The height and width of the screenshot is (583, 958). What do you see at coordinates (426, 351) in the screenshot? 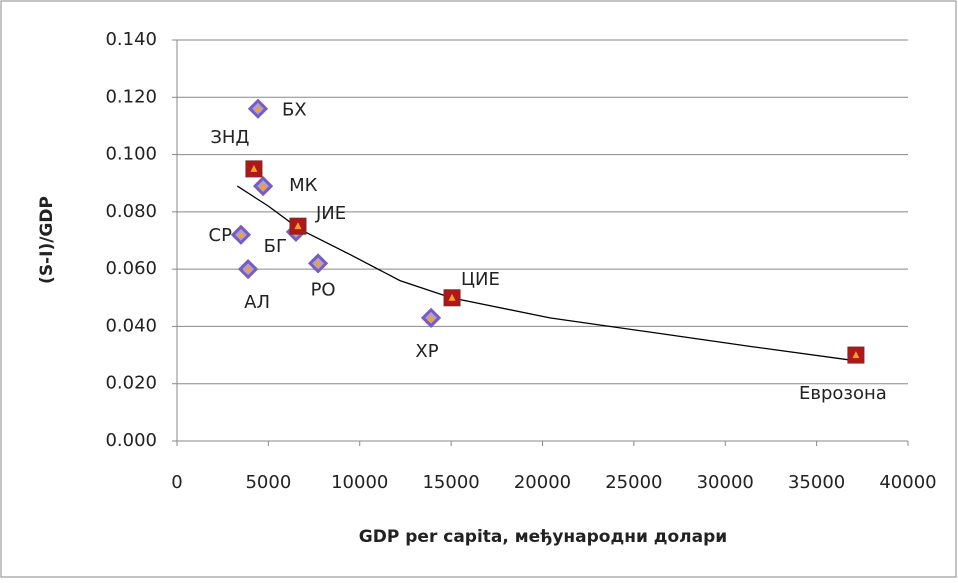
I see `point-label: ХР` at bounding box center [426, 351].